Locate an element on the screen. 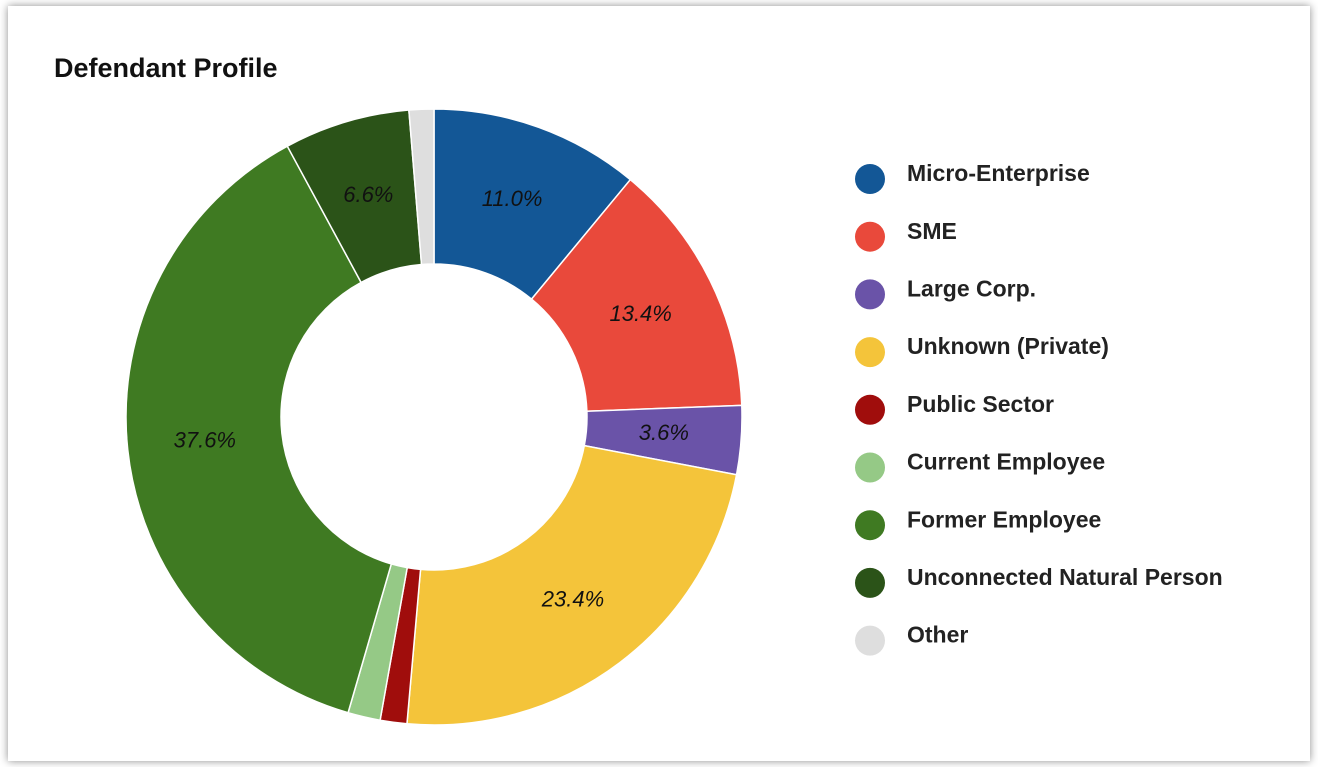  slice-label: 37.6% is located at coordinates (205, 439).